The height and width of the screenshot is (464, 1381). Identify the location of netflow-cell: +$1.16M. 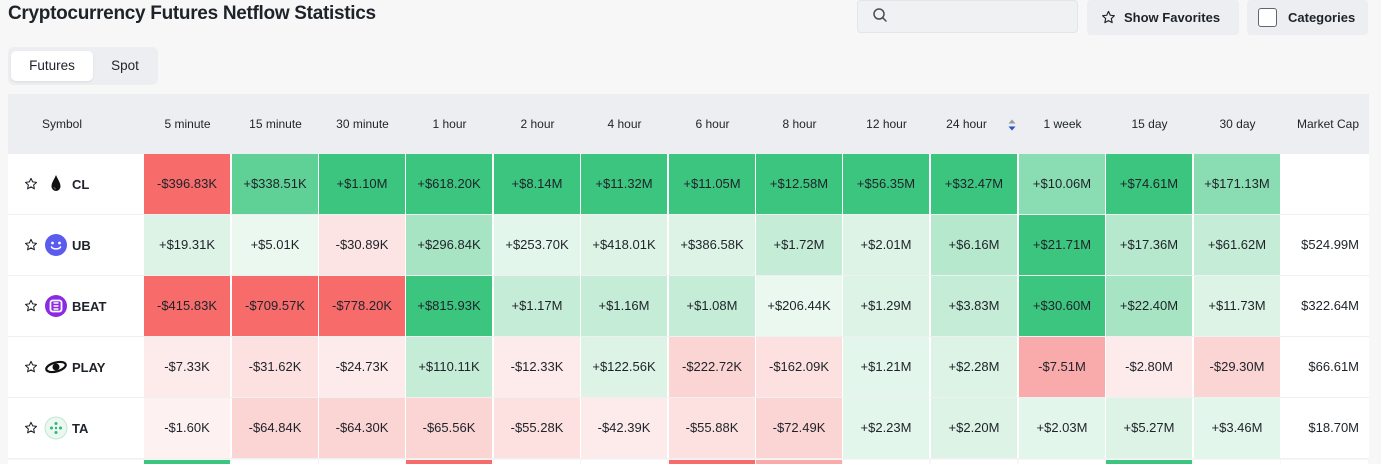
(624, 306).